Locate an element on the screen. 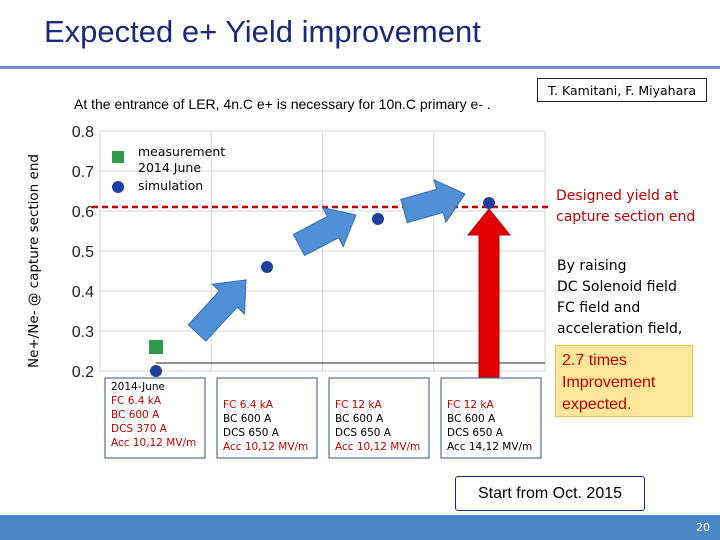 The height and width of the screenshot is (540, 720). y-tick-label: 0.3 is located at coordinates (83, 332).